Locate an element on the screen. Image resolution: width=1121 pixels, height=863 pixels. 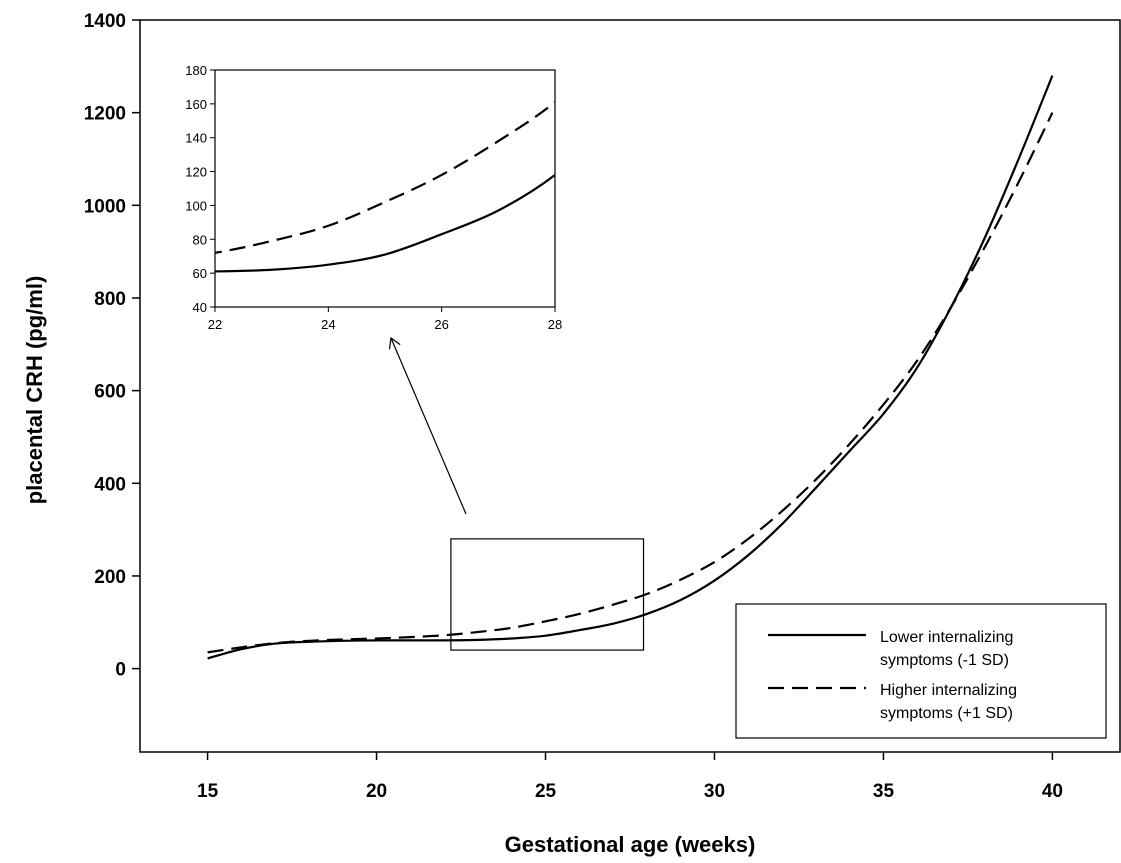
x-tick-label: 35 is located at coordinates (884, 791).